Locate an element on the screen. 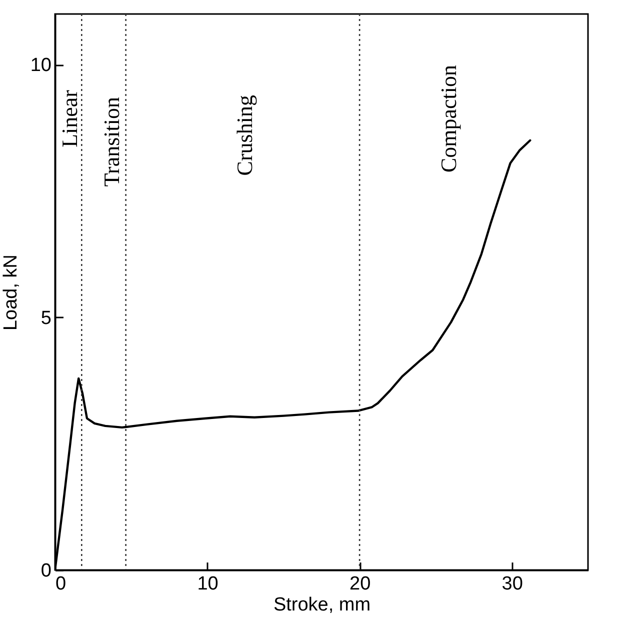 This screenshot has width=633, height=640. y-tick-label: 5 is located at coordinates (46, 318).